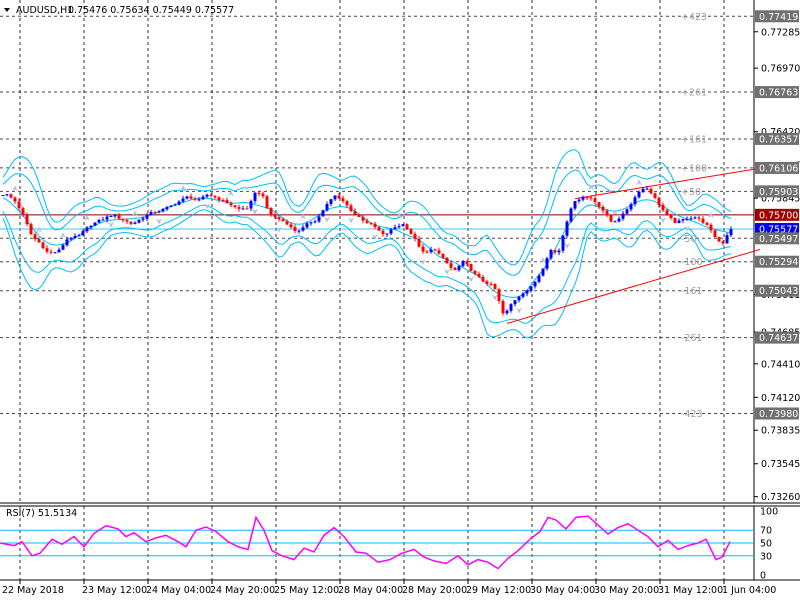 Image resolution: width=800 pixels, height=600 pixels. What do you see at coordinates (769, 512) in the screenshot?
I see `rsi-tick-label: 100` at bounding box center [769, 512].